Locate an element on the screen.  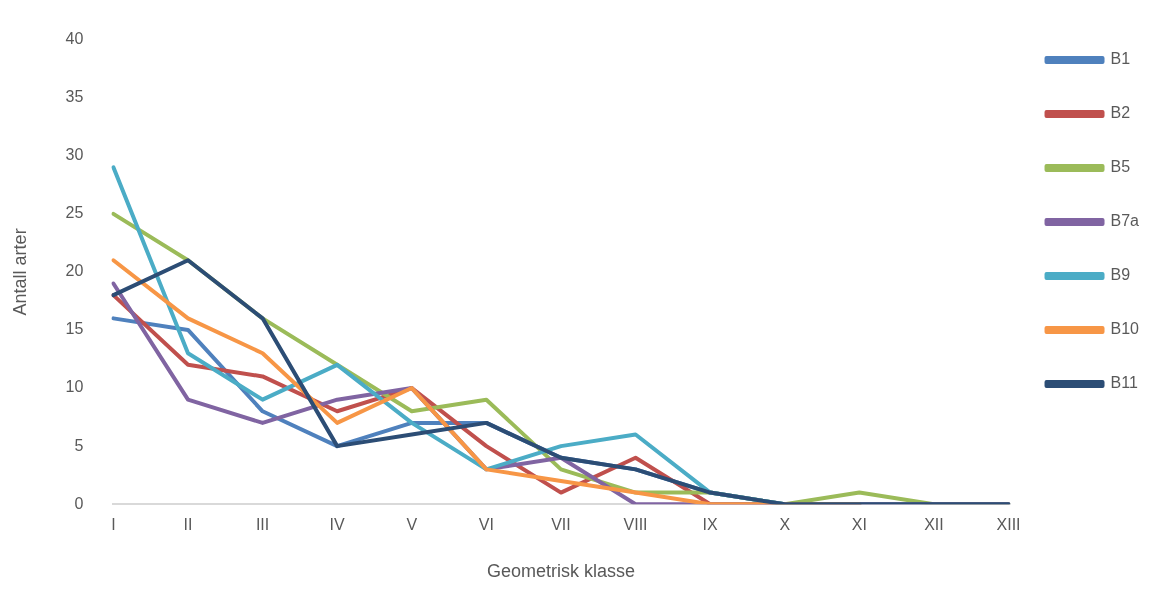
x-tick-label: IV is located at coordinates (337, 525).